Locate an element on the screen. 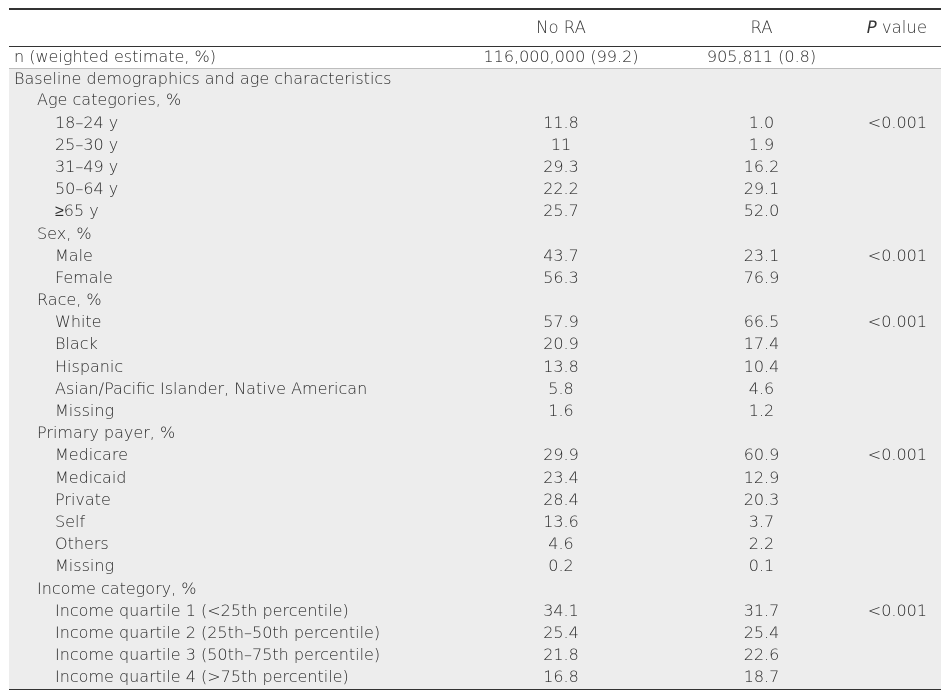 The width and height of the screenshot is (950, 695). table-row: Income category, % is located at coordinates (475, 589).